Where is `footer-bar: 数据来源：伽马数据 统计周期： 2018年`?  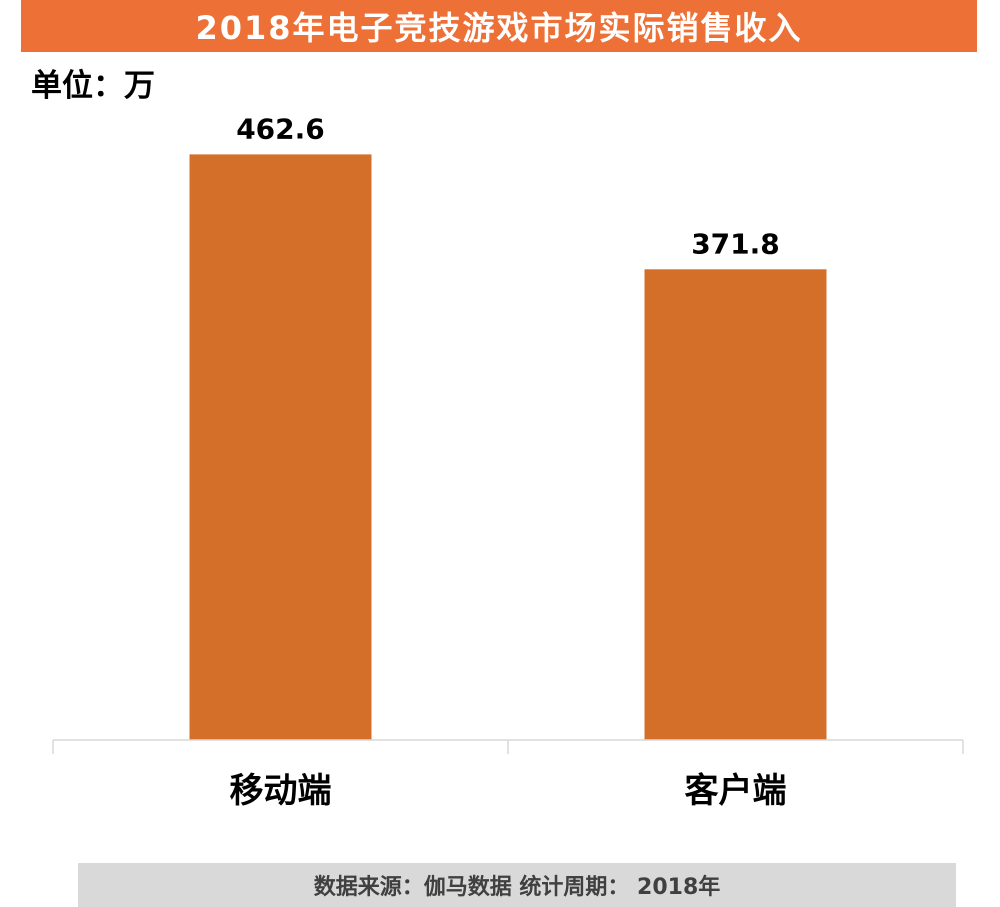 footer-bar: 数据来源：伽马数据 统计周期： 2018年 is located at coordinates (517, 885).